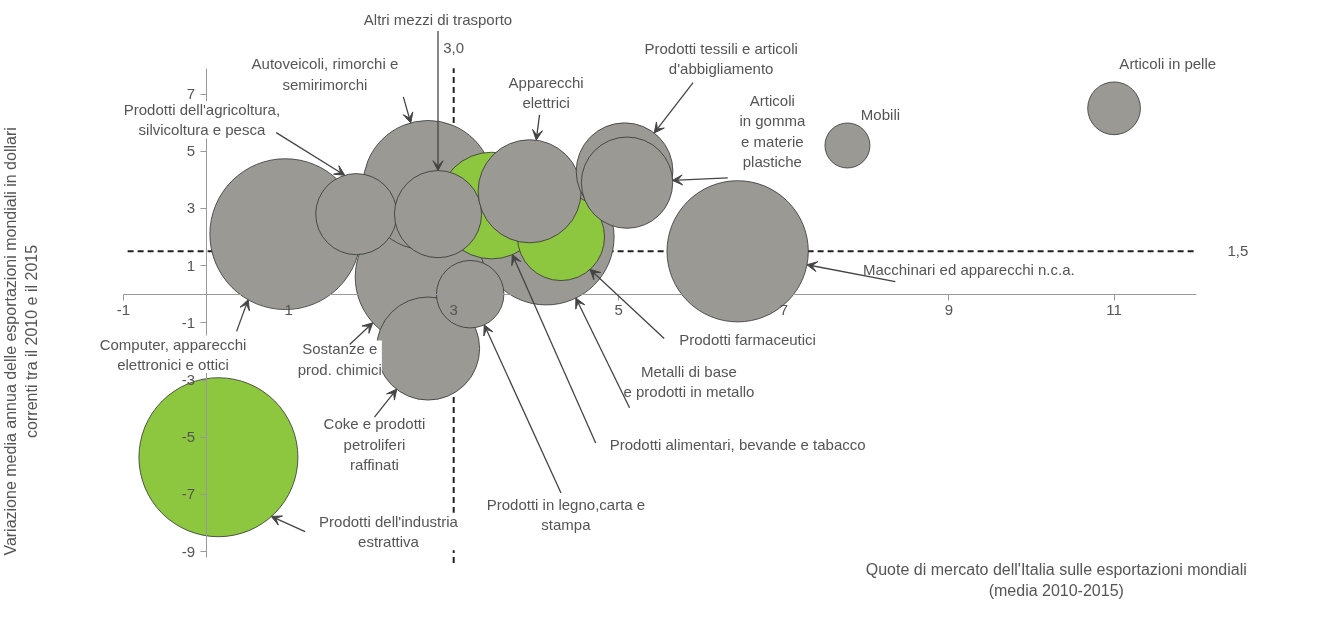 The image size is (1319, 623). Describe the element at coordinates (173, 354) in the screenshot. I see `annotation: Computer, apparecchi elettronici e ottici` at that location.